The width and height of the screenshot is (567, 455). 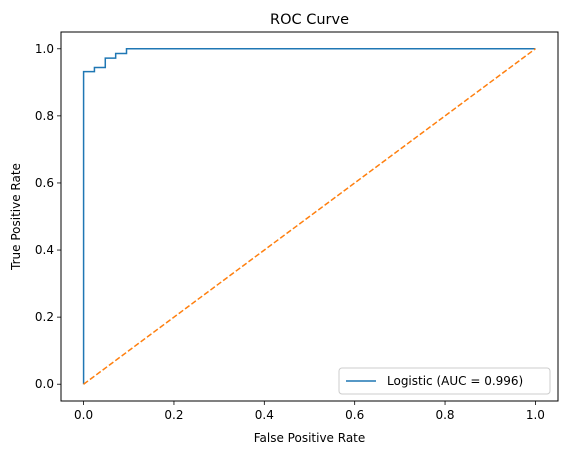 I want to click on x-tick-label: 0.6, so click(x=354, y=415).